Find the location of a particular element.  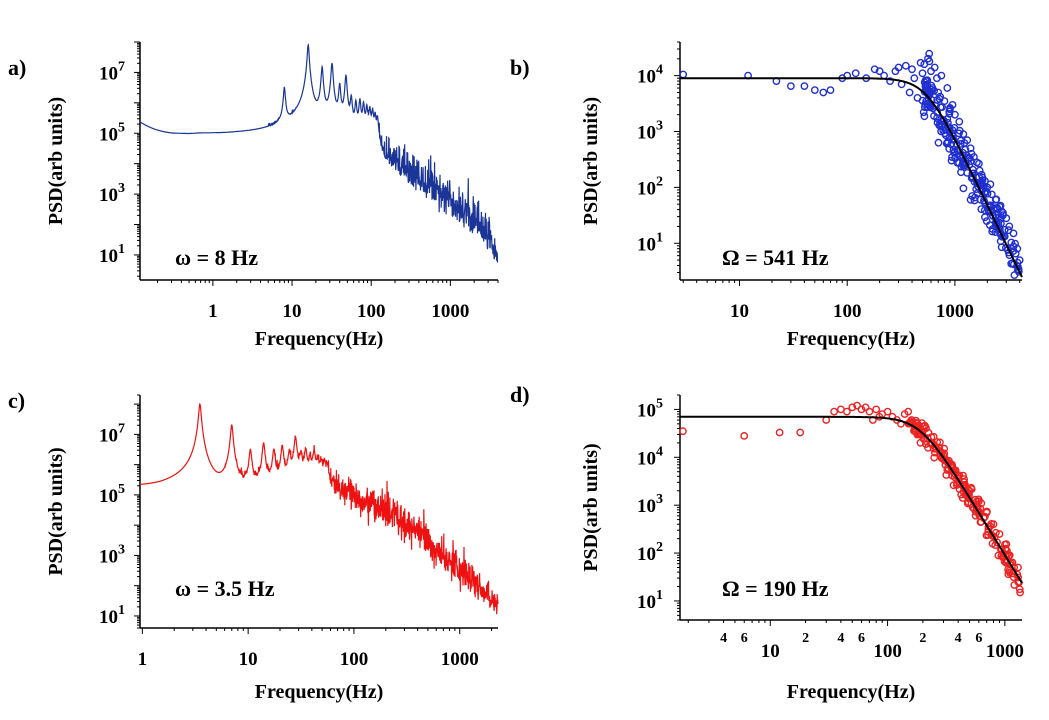

panel-annotation: Ω = 541 Hz is located at coordinates (775, 257).